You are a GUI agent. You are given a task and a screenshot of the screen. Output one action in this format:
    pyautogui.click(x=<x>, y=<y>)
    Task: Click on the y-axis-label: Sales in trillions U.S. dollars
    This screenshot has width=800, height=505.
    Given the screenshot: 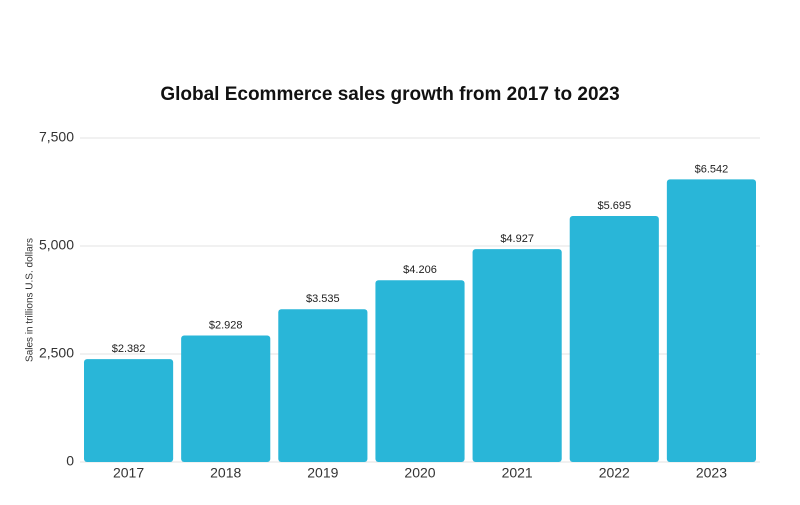 What is the action you would take?
    pyautogui.click(x=30, y=300)
    